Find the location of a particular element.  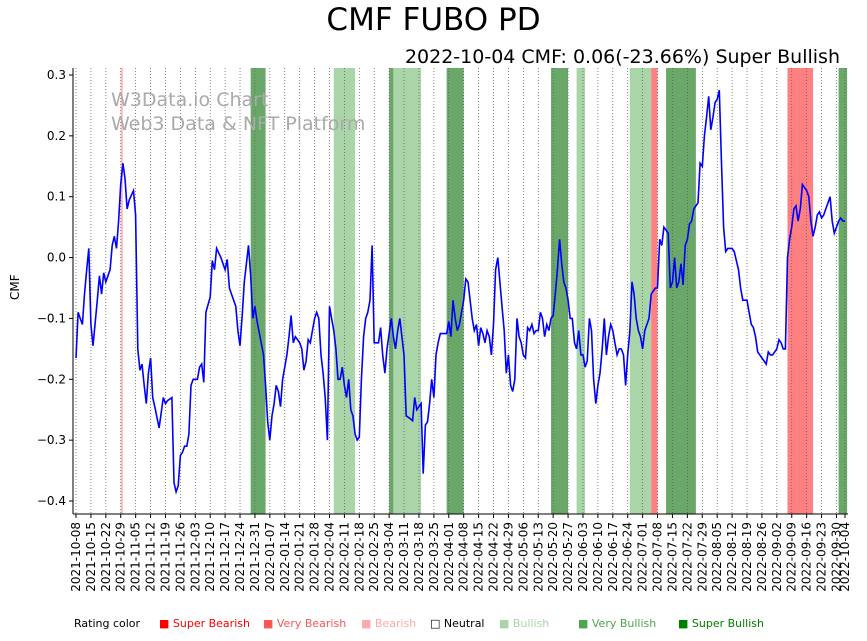

x-tick-label: 2022-08-26 is located at coordinates (762, 557).